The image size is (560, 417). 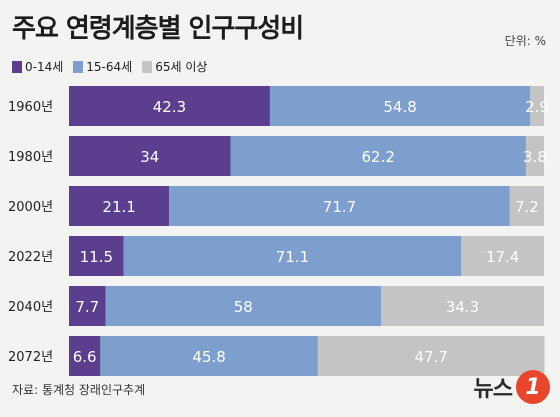 I want to click on news1-logo: 뉴스 1, so click(x=512, y=387).